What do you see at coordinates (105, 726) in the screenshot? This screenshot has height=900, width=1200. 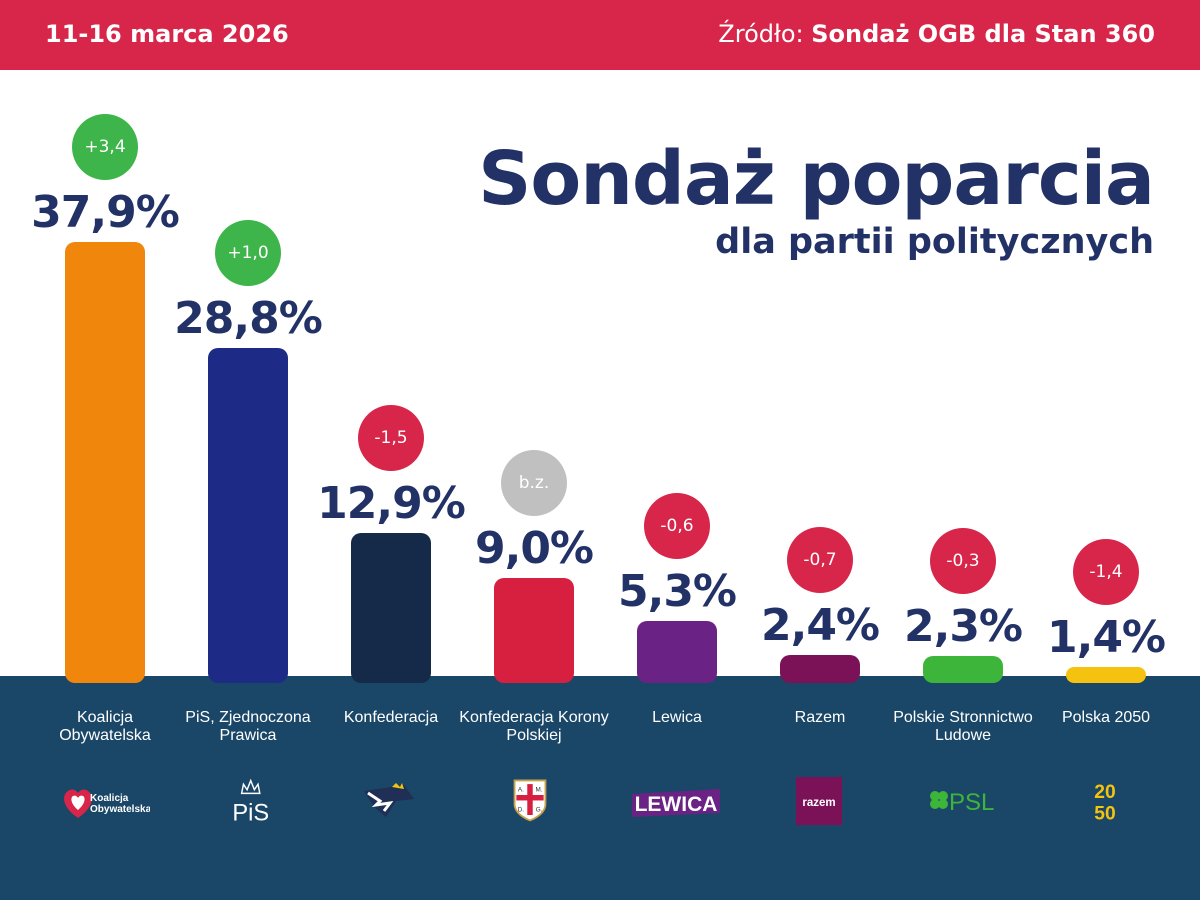 I see `party-name-koalicja-obywatelska: Koalicja Obywatelska` at bounding box center [105, 726].